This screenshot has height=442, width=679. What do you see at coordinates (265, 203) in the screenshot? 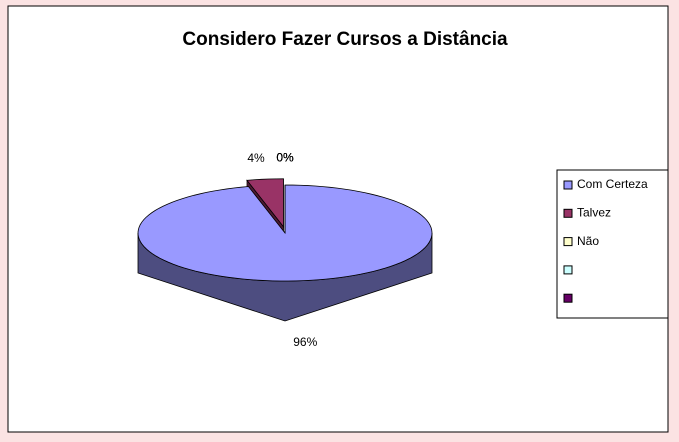
I see `slice` at bounding box center [265, 203].